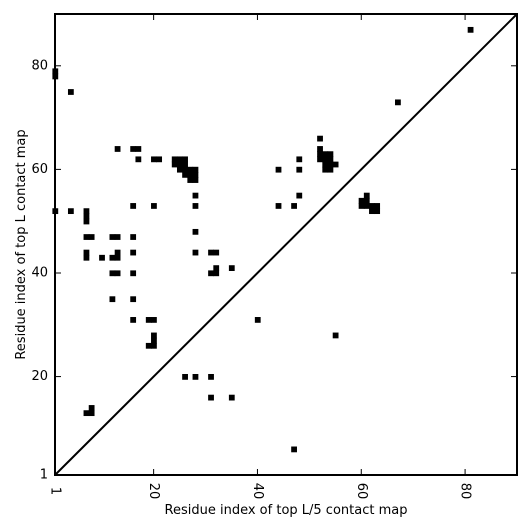 The height and width of the screenshot is (531, 531). Describe the element at coordinates (286, 510) in the screenshot. I see `x-axis-title: Residue index of top L/5 contact map` at that location.